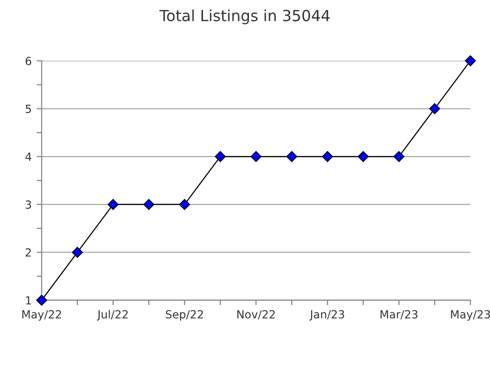 The height and width of the screenshot is (380, 490). I want to click on x-tick-label: May/22, so click(41, 315).